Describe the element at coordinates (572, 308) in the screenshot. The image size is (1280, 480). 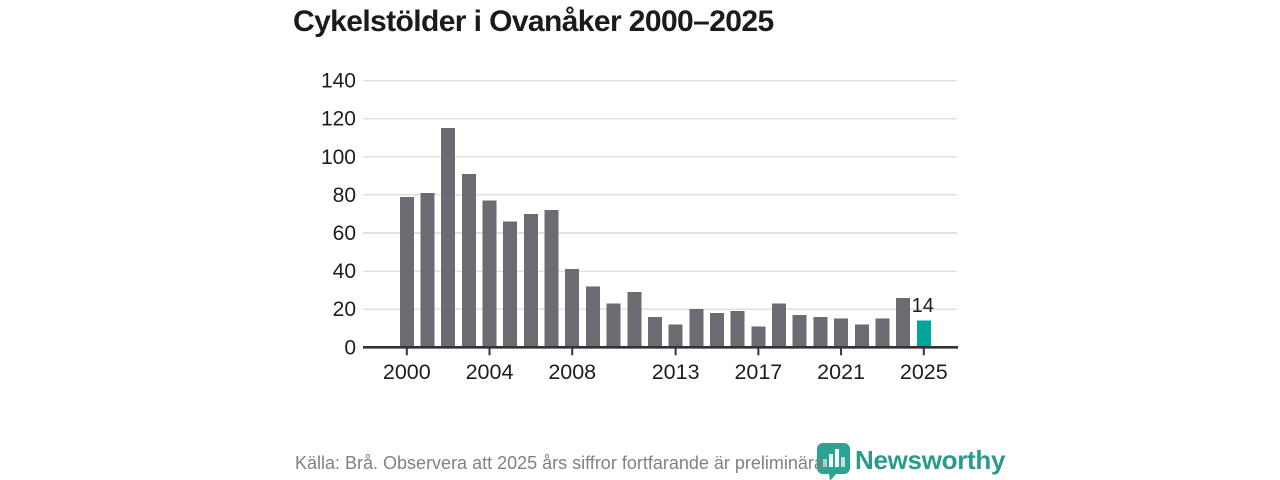
I see `bar-2008` at that location.